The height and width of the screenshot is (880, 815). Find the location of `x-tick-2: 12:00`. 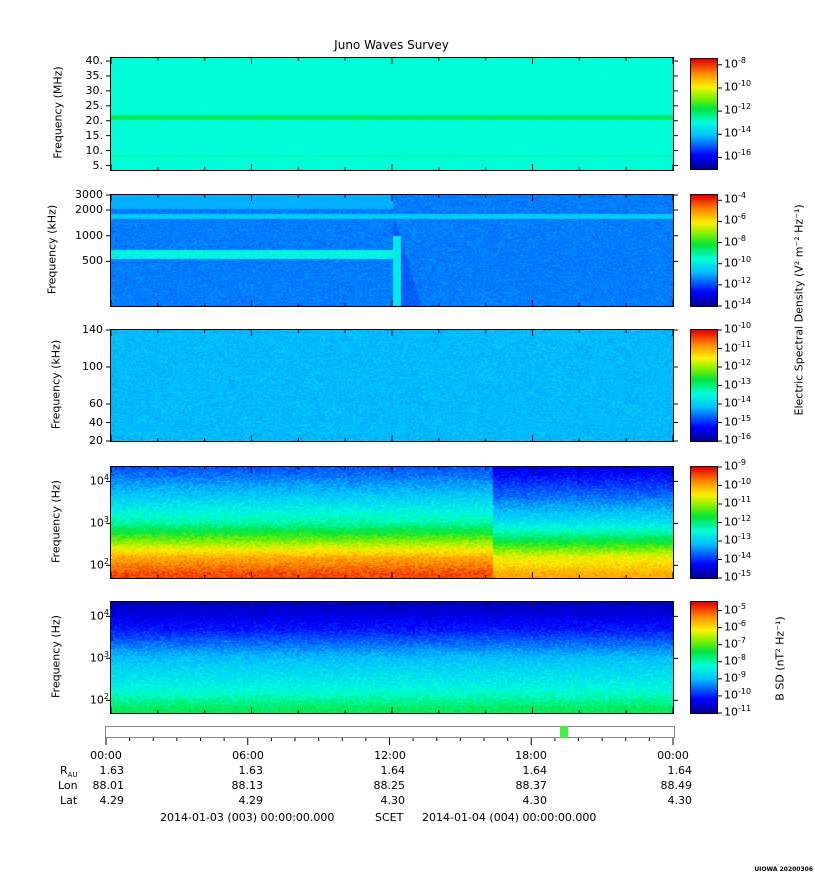

x-tick-2: 12:00 is located at coordinates (390, 755).